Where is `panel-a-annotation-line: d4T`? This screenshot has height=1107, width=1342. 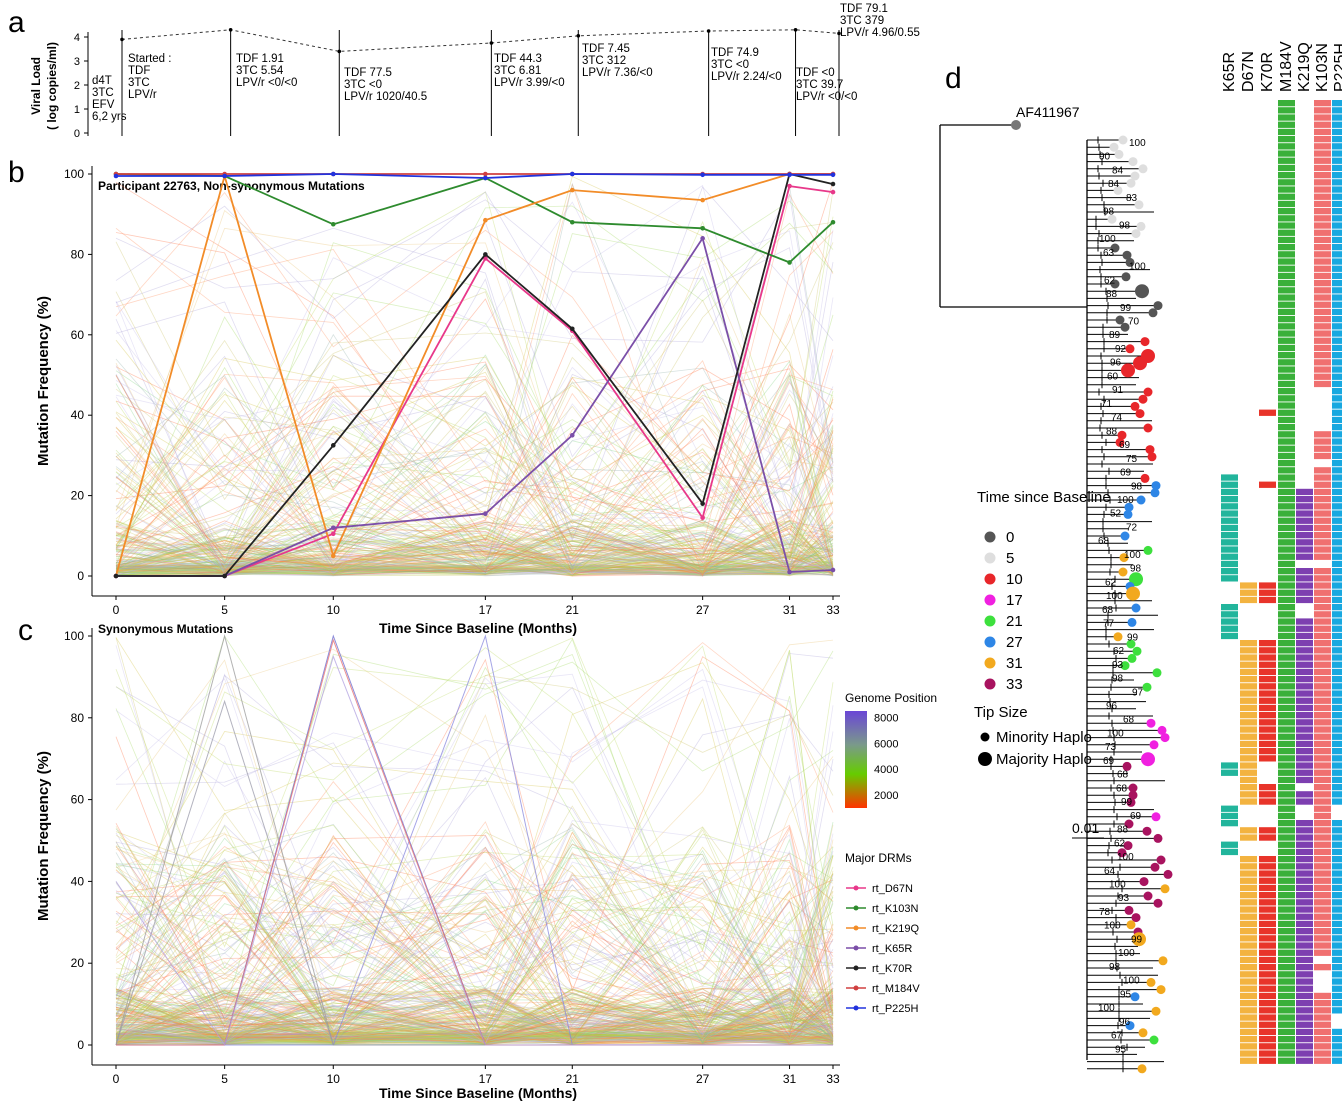
panel-a-annotation-line: d4T is located at coordinates (102, 81).